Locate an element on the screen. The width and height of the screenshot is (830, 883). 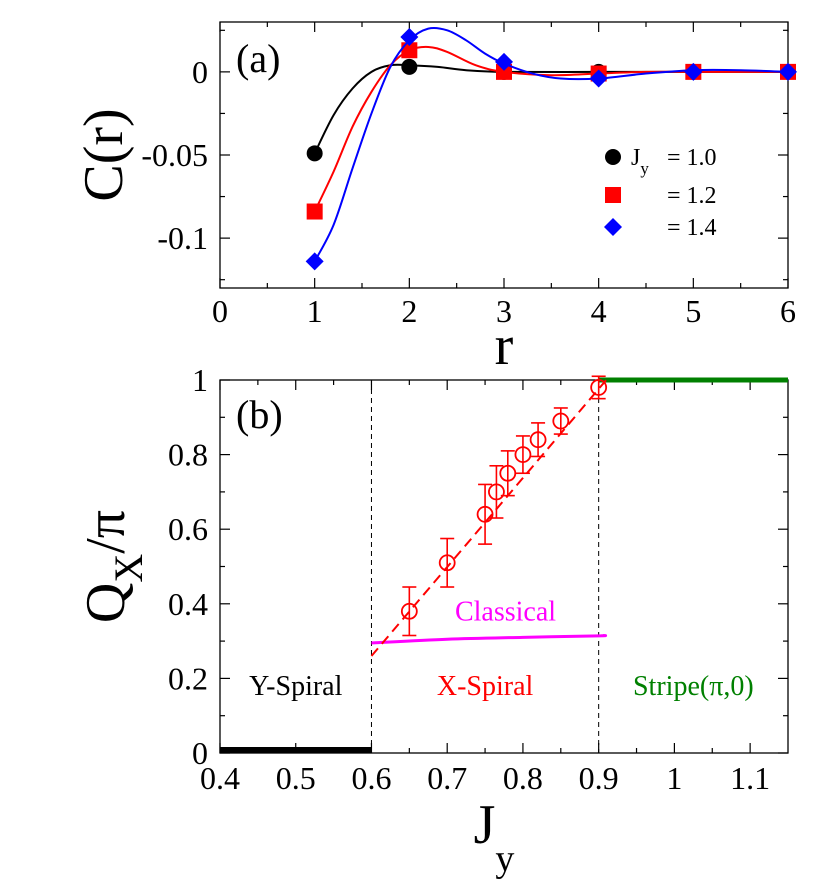
y-tick-label: -0.1 is located at coordinates (182, 238).